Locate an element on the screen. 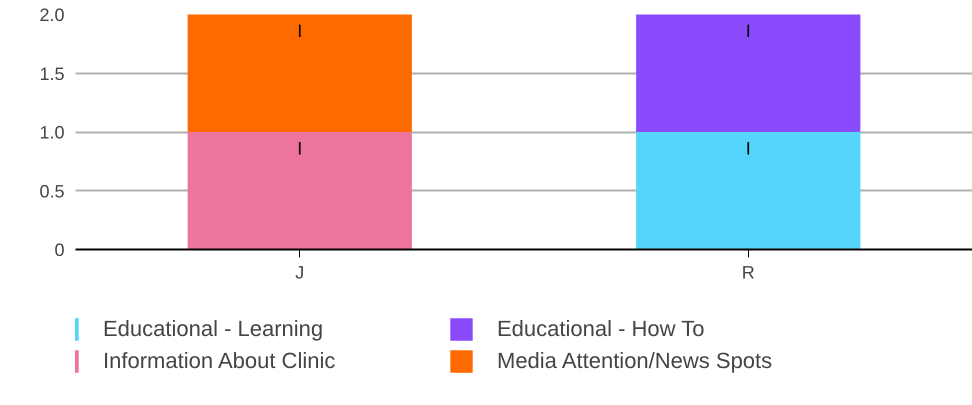  x-tick-label: R is located at coordinates (748, 272).